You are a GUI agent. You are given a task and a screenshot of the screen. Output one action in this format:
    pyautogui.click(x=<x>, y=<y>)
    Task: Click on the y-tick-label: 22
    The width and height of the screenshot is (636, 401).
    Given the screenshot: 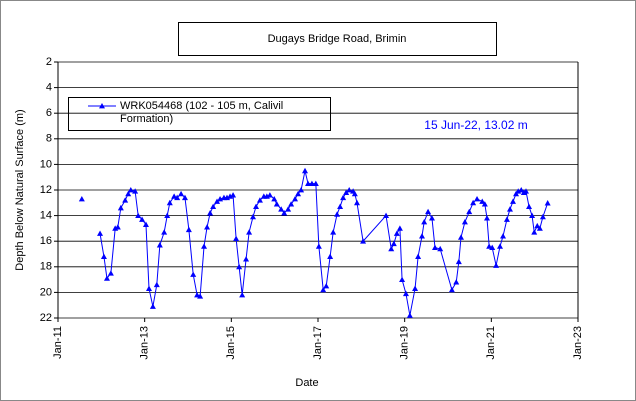 What is the action you would take?
    pyautogui.click(x=46, y=318)
    